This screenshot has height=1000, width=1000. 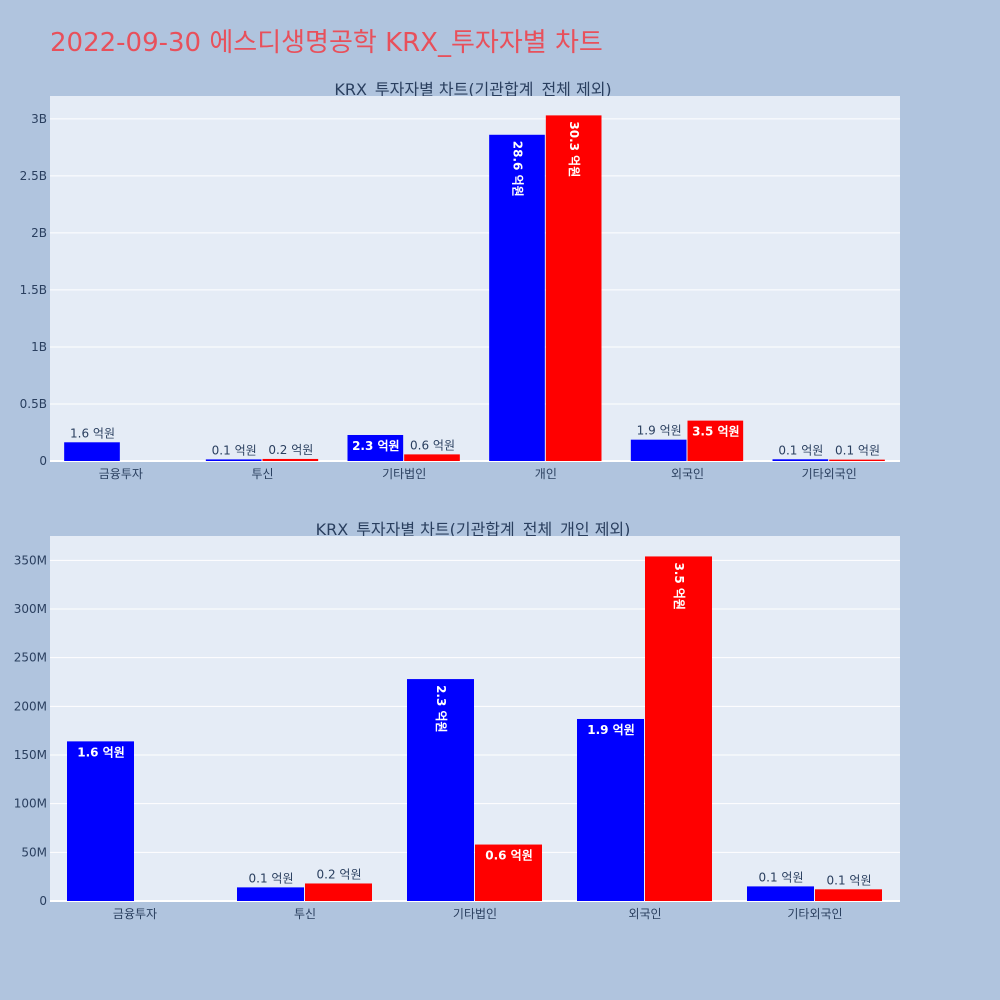 What do you see at coordinates (39, 119) in the screenshot?
I see `y-tick-label: 3B` at bounding box center [39, 119].